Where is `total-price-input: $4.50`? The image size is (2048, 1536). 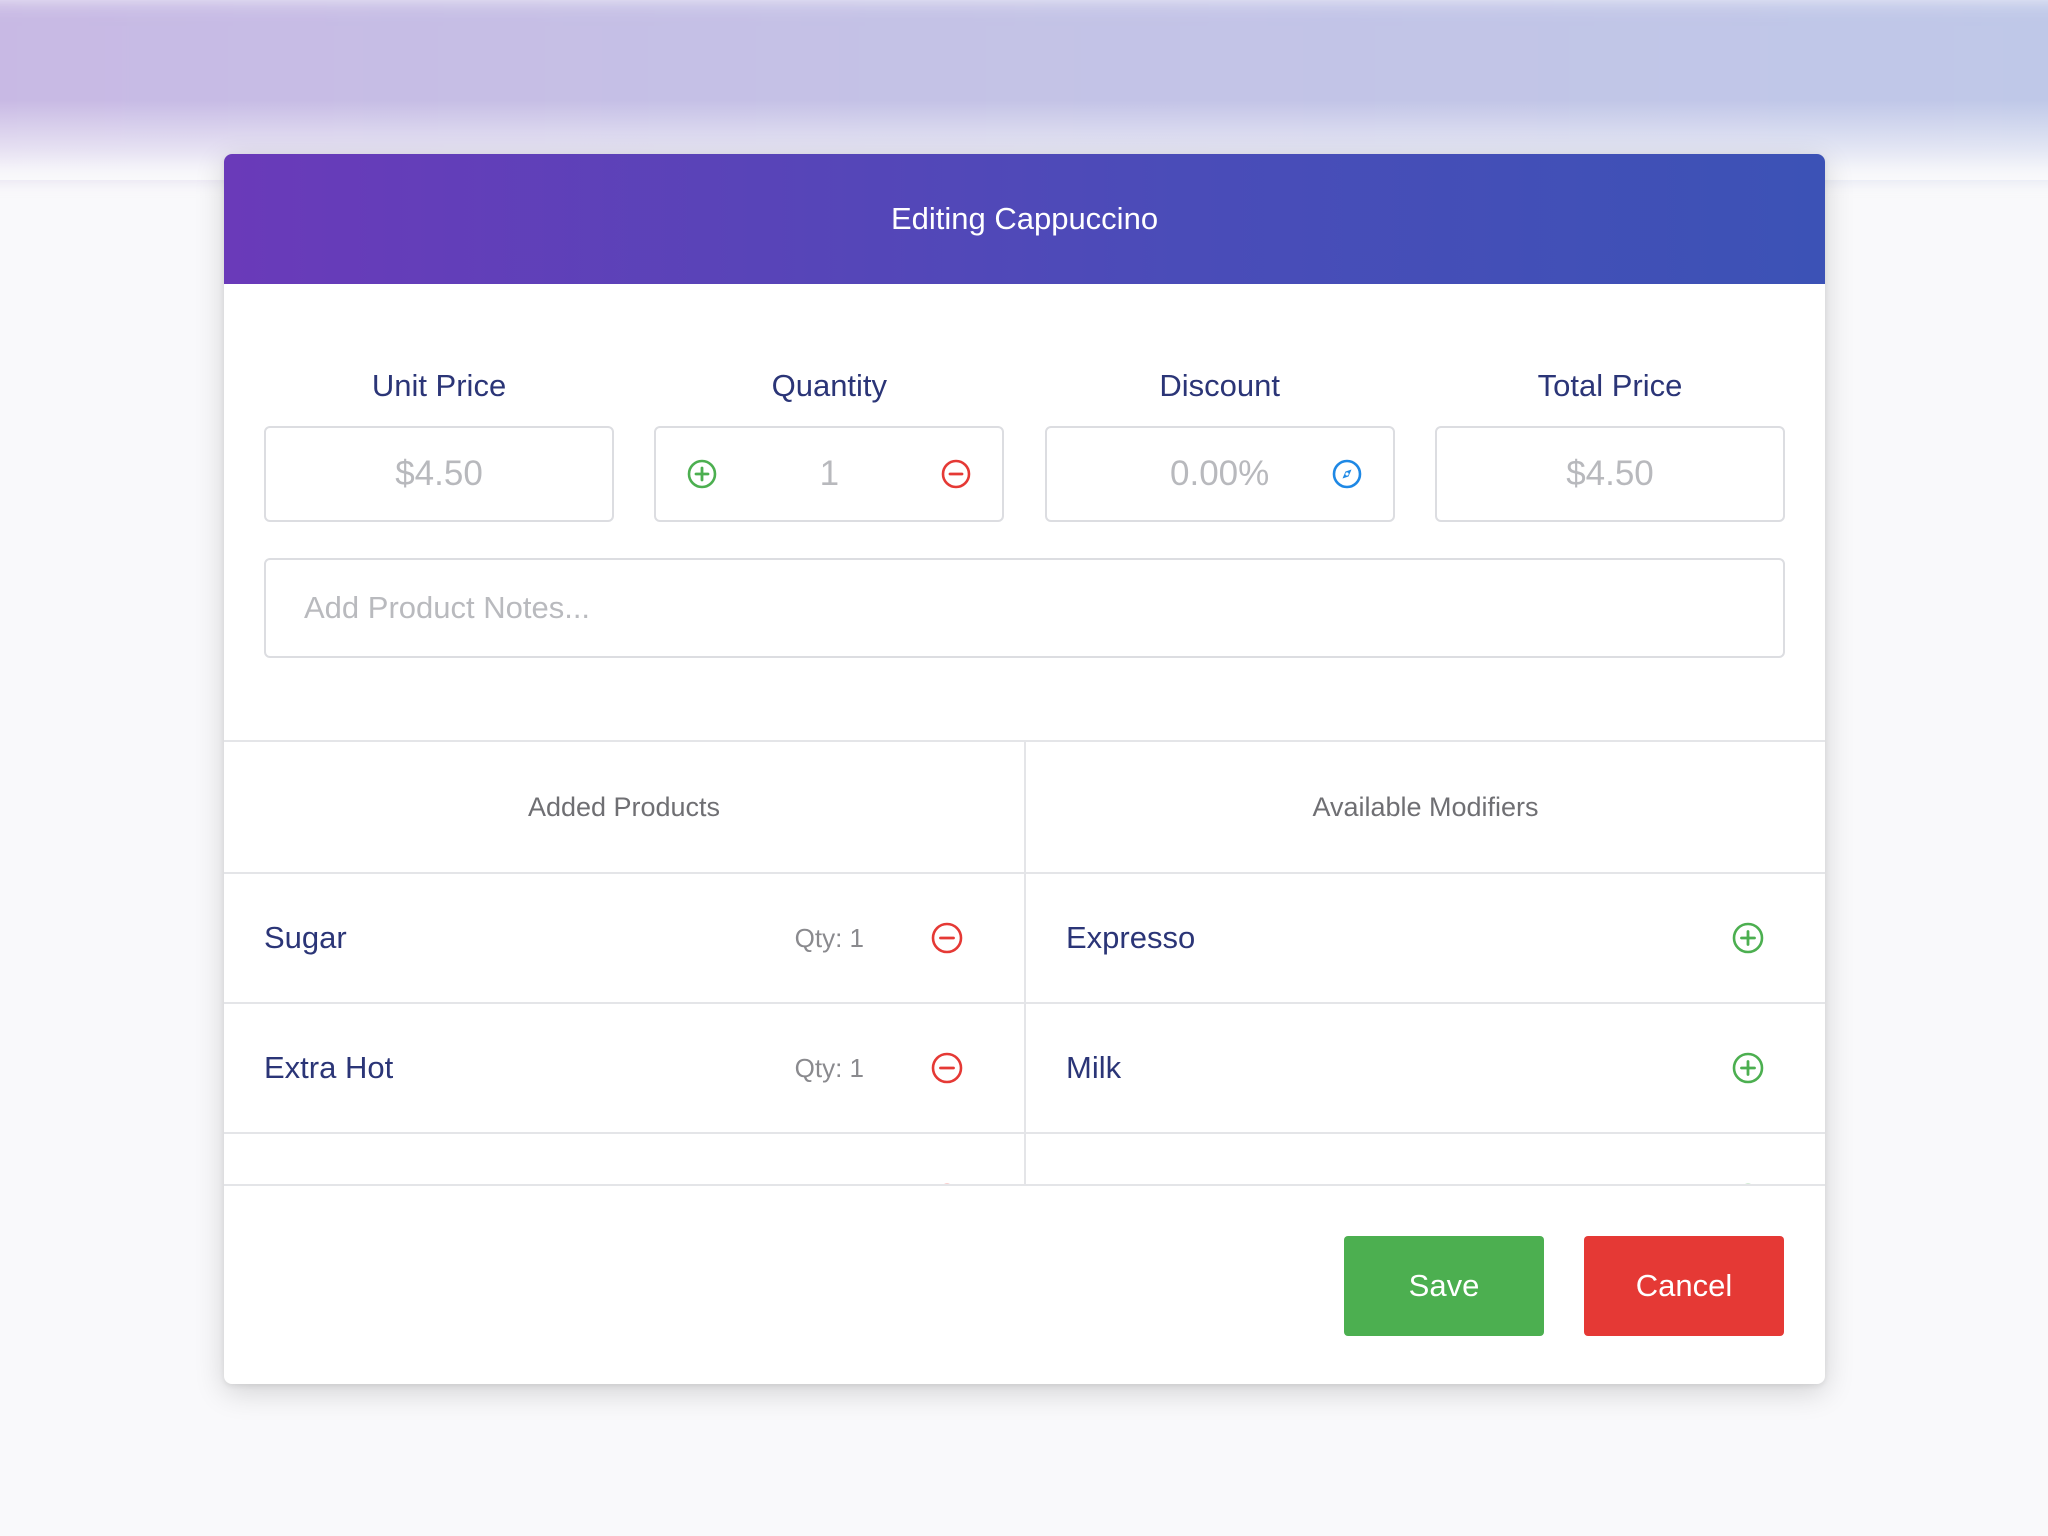
total-price-input: $4.50 is located at coordinates (1609, 474).